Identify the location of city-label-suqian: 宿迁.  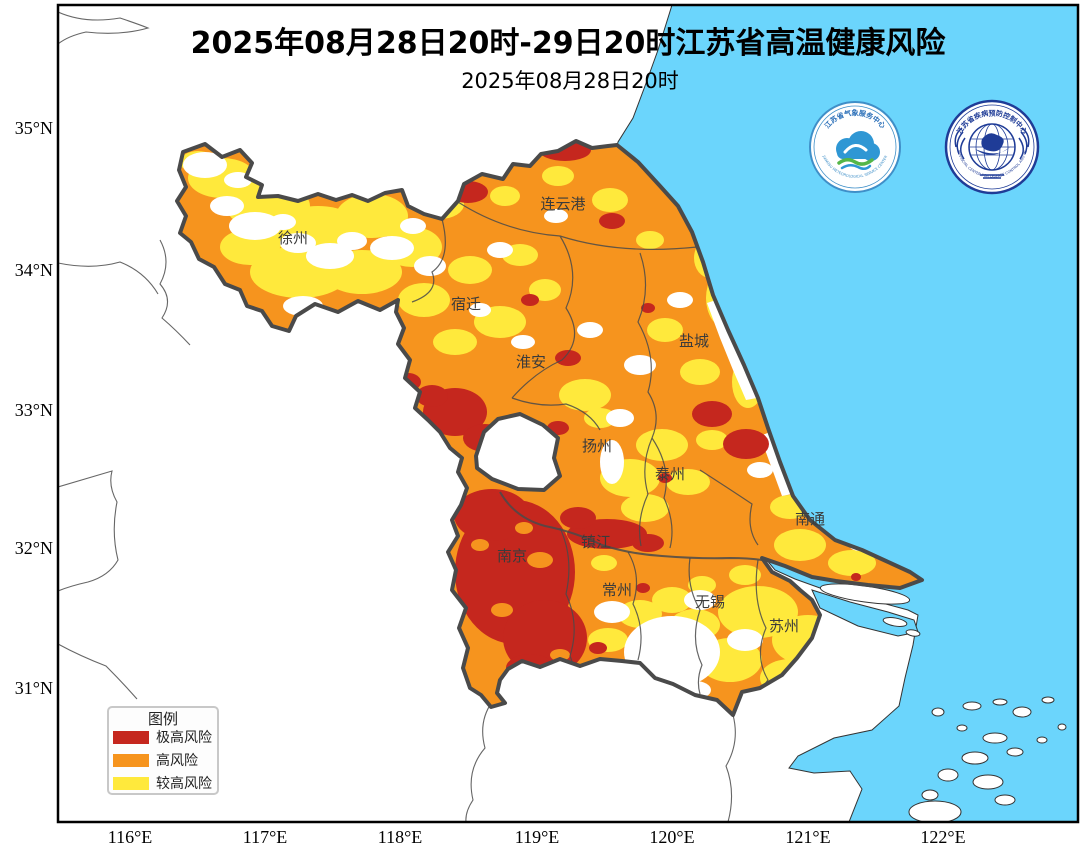
(466, 304).